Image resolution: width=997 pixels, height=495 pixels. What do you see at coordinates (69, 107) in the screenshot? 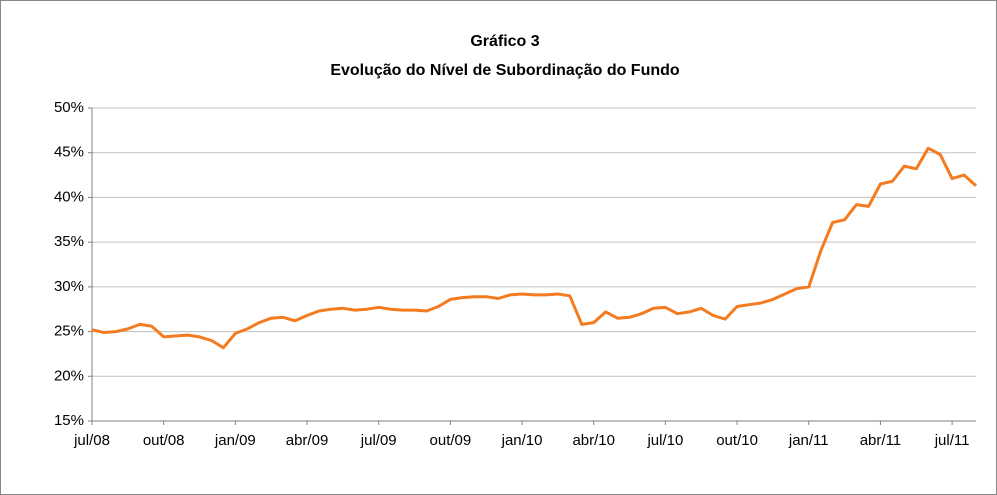
I see `y-tick-label: 50%` at bounding box center [69, 107].